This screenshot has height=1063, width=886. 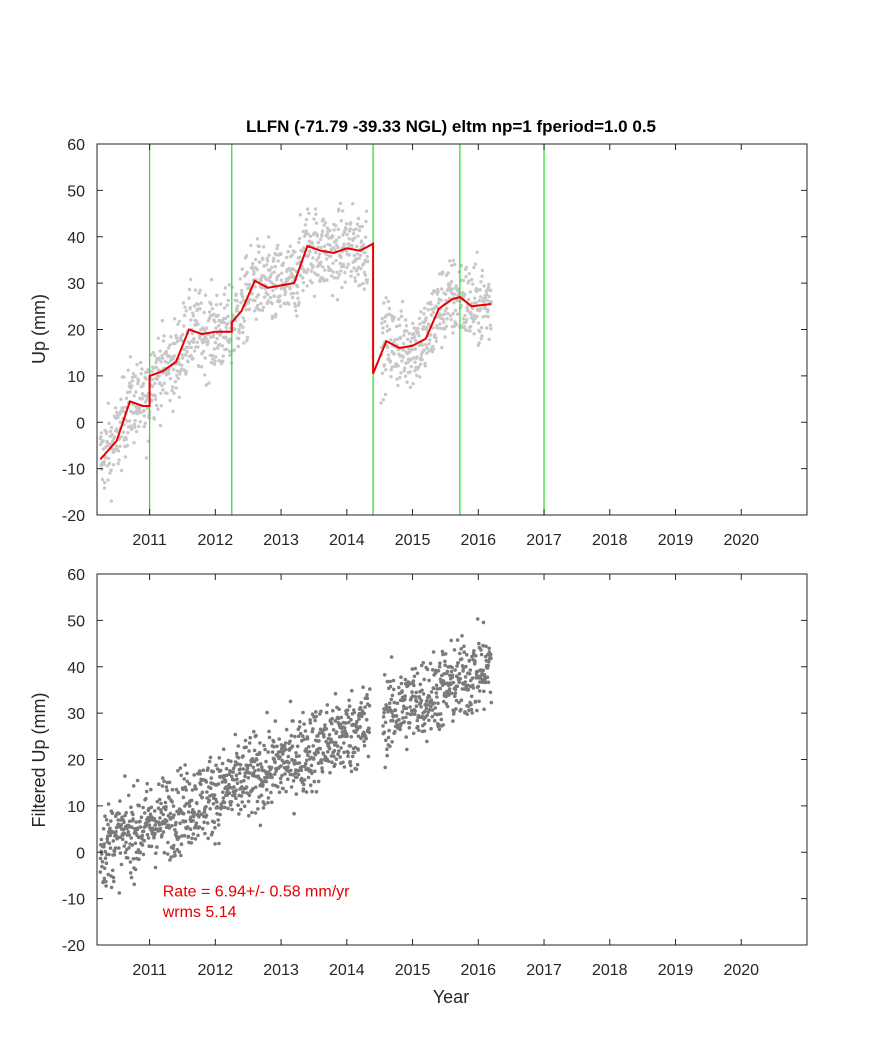 What do you see at coordinates (80, 423) in the screenshot?
I see `y-tick-label: 0` at bounding box center [80, 423].